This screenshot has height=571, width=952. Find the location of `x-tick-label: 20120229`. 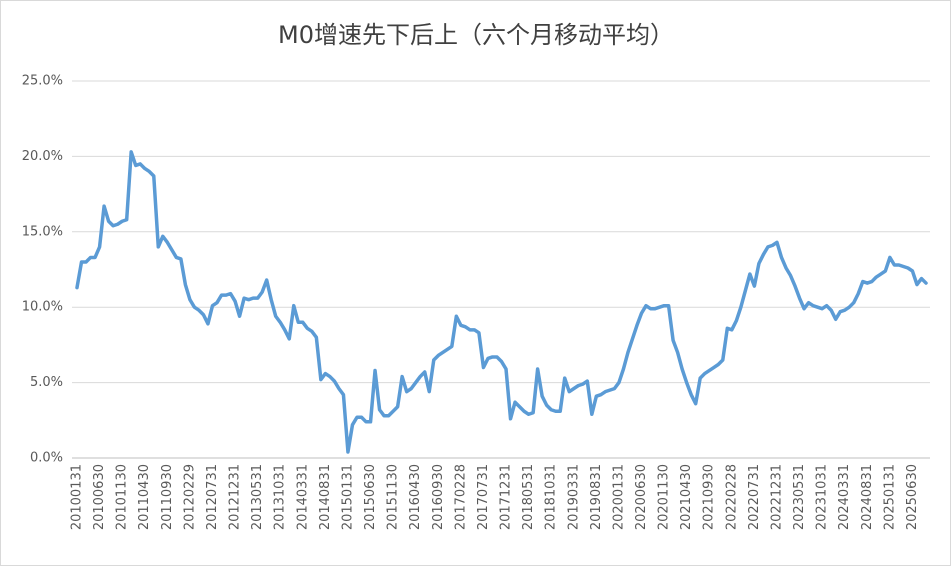

x-tick-label: 20120229 is located at coordinates (189, 497).